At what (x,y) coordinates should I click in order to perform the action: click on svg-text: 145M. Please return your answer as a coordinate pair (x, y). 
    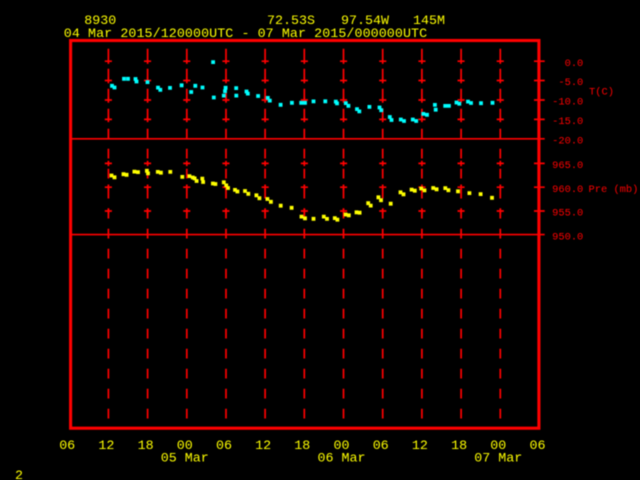
    Looking at the image, I should click on (429, 21).